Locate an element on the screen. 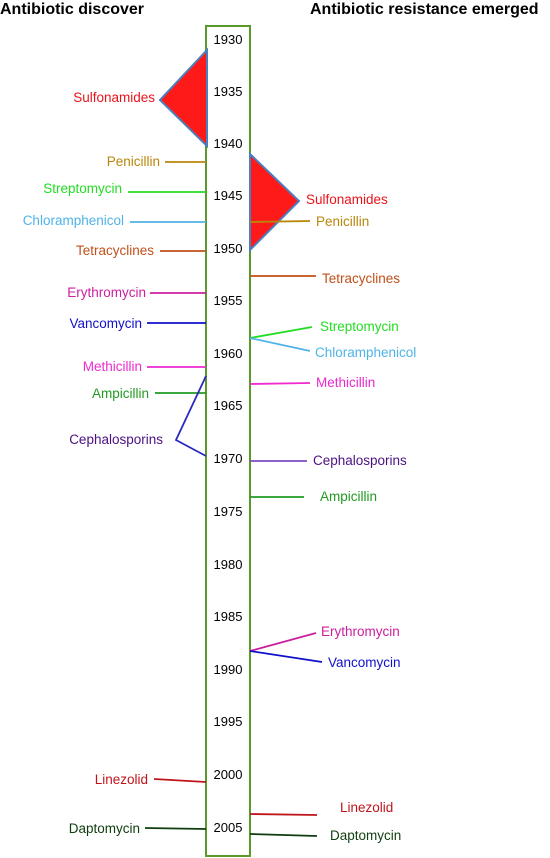 The height and width of the screenshot is (858, 550). resistance-sulfonamides-label: Sulfonamides is located at coordinates (347, 199).